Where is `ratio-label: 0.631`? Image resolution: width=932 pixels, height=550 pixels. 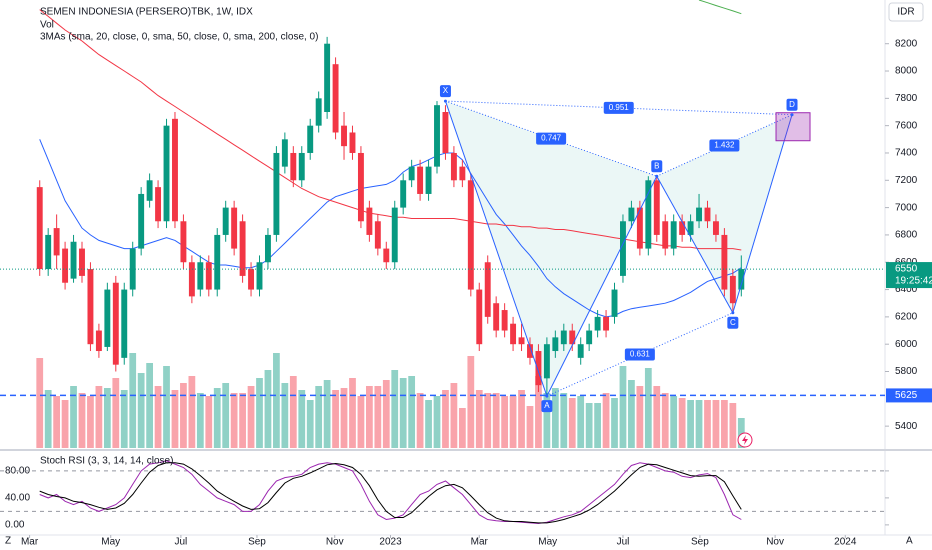 ratio-label: 0.631 is located at coordinates (640, 354).